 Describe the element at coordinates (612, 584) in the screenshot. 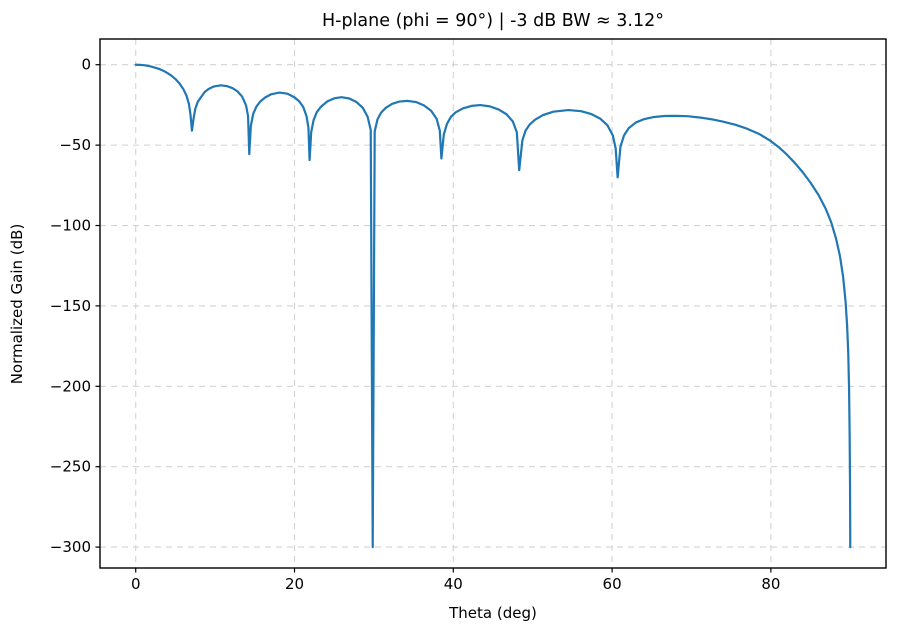

I see `x-tick-label: 60` at that location.